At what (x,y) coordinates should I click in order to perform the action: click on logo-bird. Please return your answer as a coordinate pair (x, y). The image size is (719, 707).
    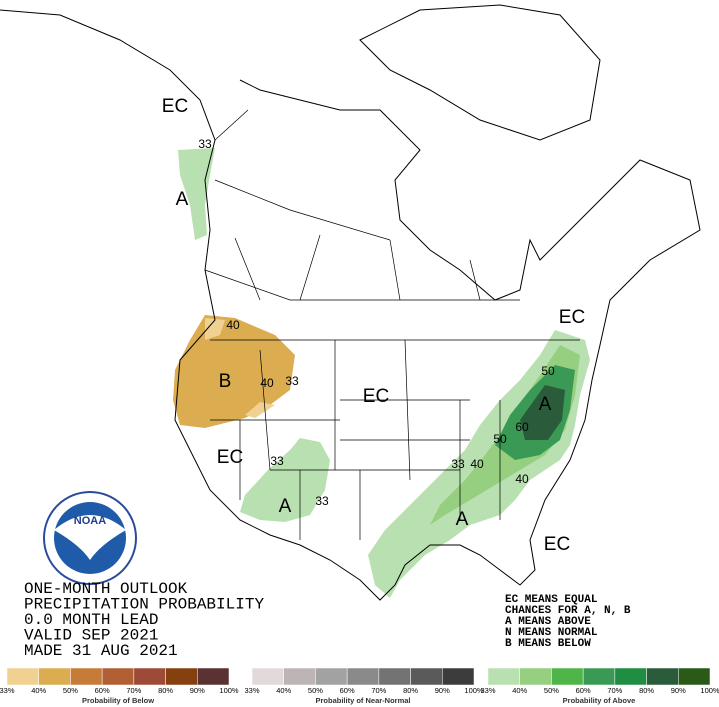
    Looking at the image, I should click on (90, 537).